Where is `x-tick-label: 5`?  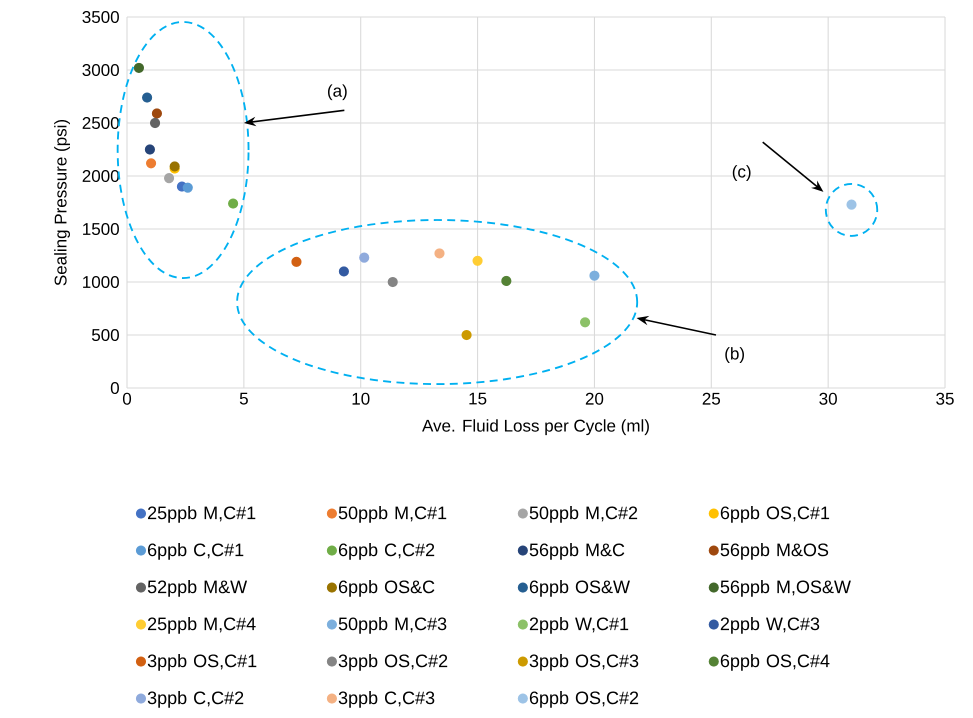
x-tick-label: 5 is located at coordinates (244, 398).